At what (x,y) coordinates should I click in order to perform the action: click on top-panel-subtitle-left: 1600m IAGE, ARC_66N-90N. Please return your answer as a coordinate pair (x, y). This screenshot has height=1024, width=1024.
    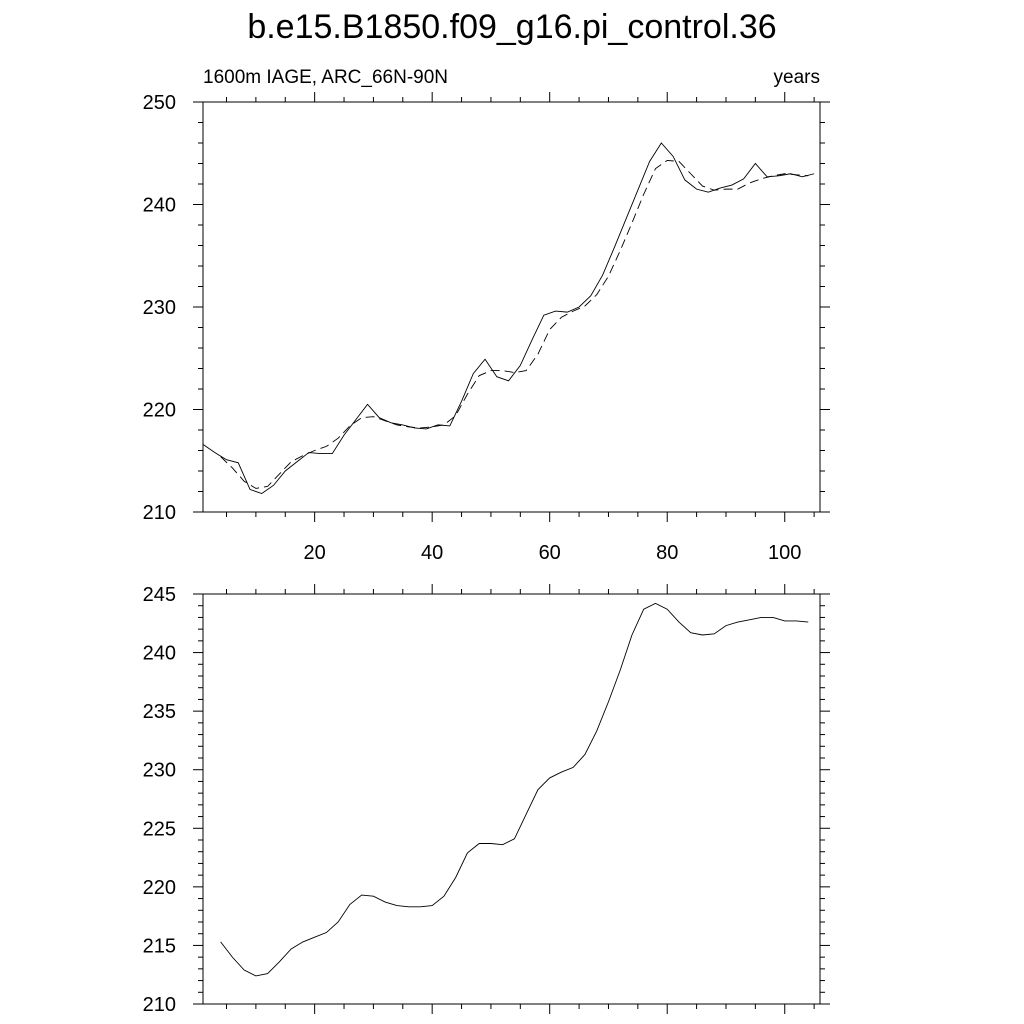
    Looking at the image, I should click on (325, 77).